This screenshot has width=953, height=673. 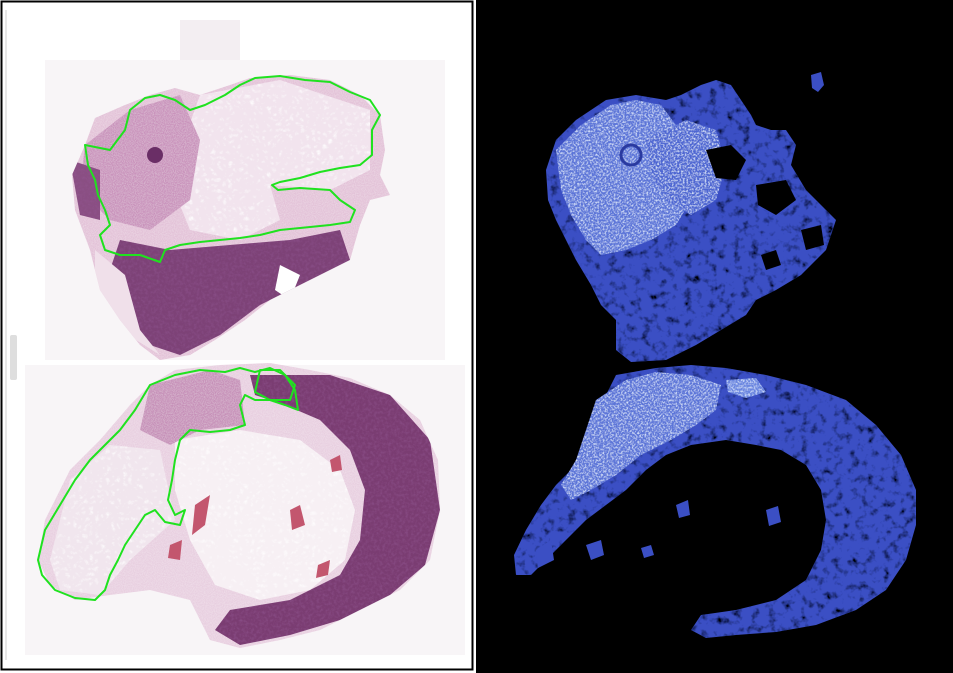 I want to click on tissue-section-top, so click(x=231, y=217).